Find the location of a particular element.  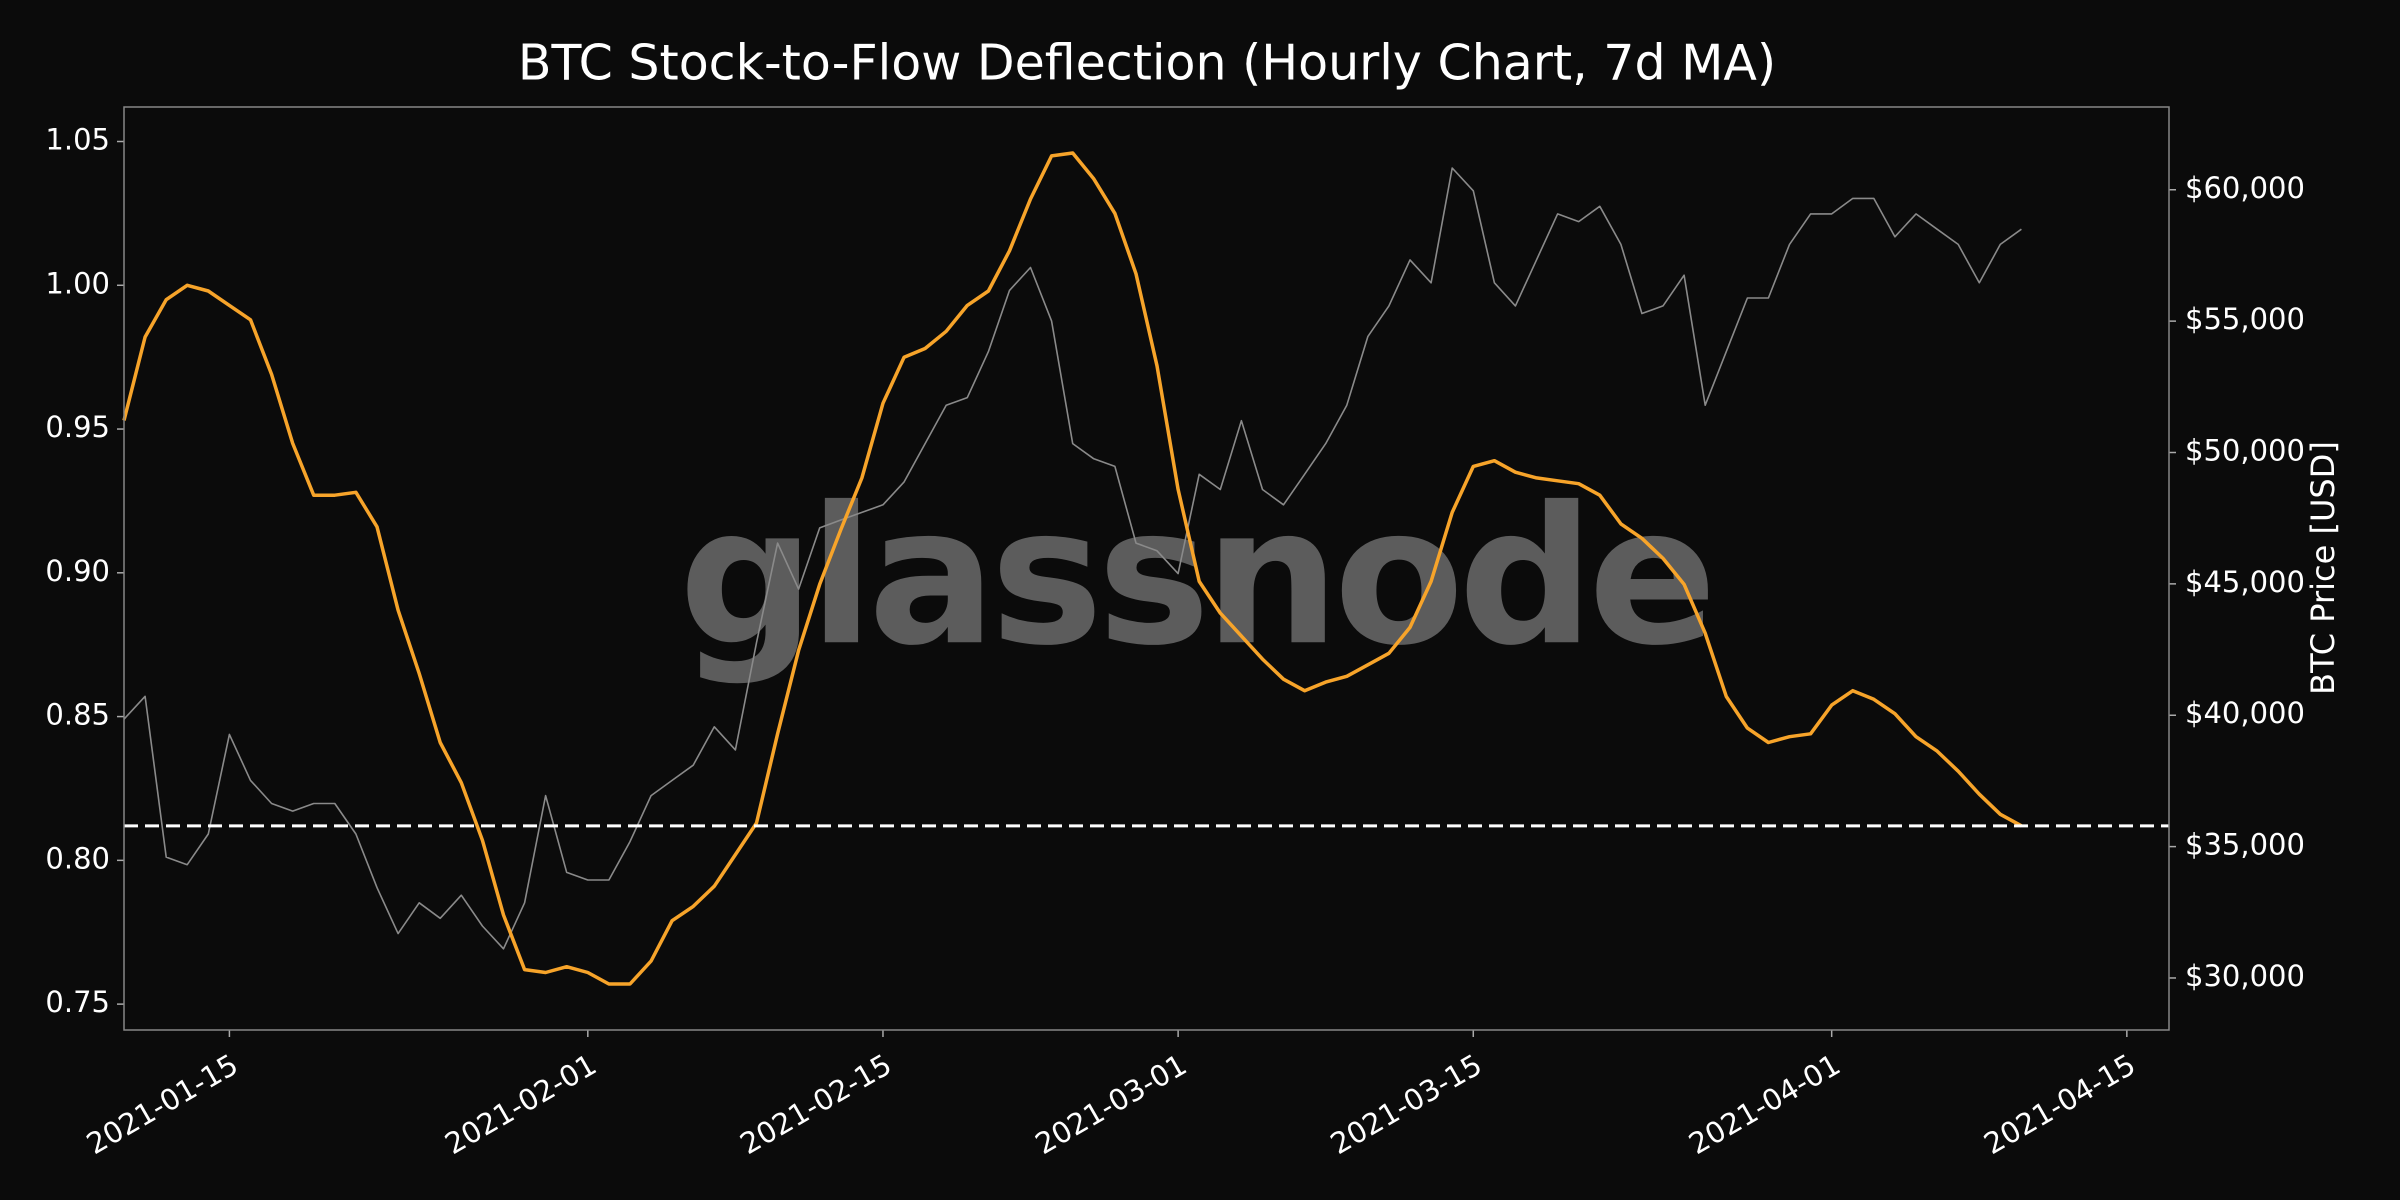

y-tick-label: 0.75 is located at coordinates (77, 1002).